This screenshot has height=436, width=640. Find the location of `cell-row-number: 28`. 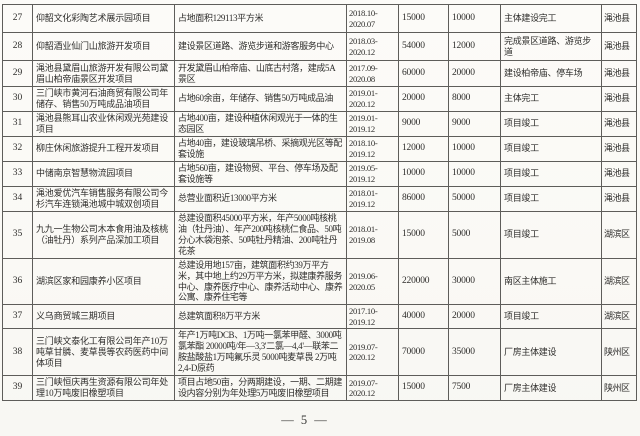

cell-row-number: 28 is located at coordinates (17, 46).